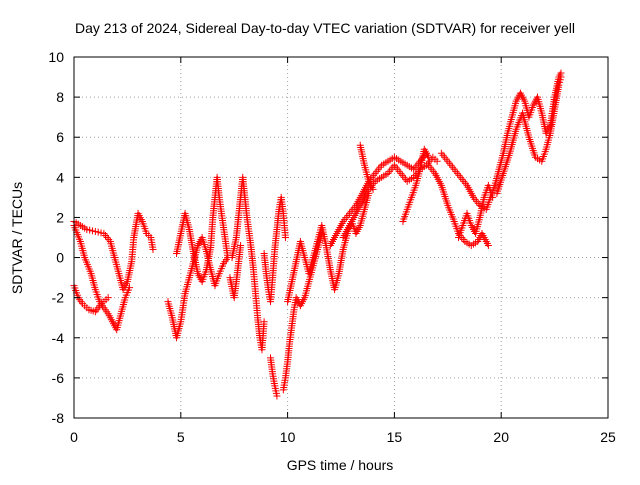 The height and width of the screenshot is (485, 640). I want to click on y-tick-label: 10, so click(56, 57).